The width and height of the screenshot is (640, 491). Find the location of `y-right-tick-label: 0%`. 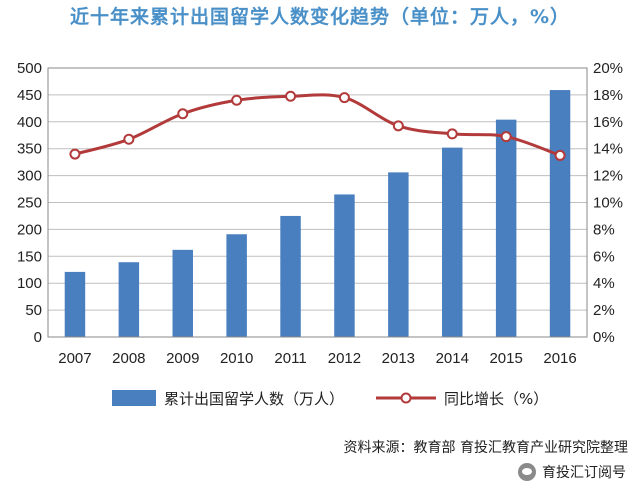

y-right-tick-label: 0% is located at coordinates (604, 337).